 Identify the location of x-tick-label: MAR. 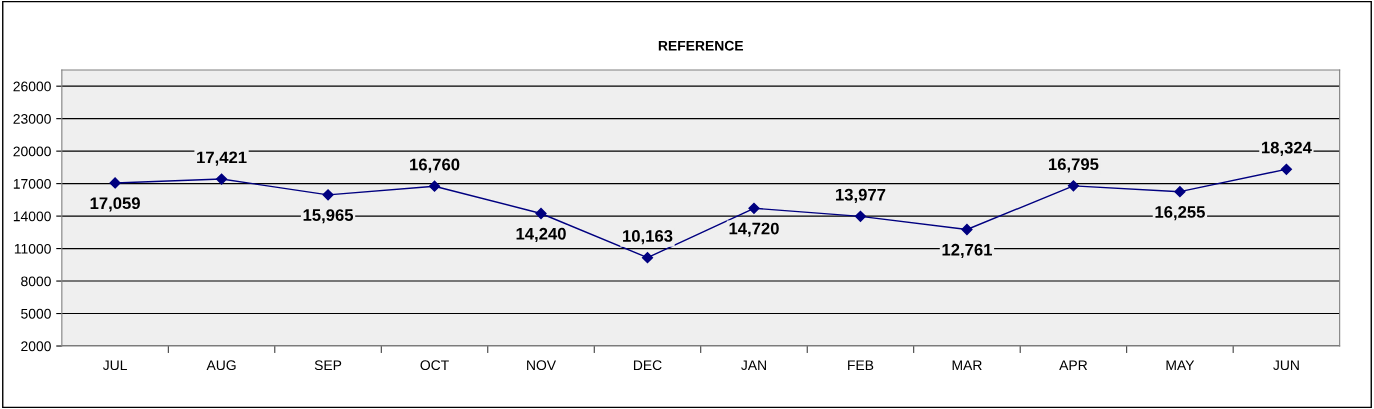
(967, 365).